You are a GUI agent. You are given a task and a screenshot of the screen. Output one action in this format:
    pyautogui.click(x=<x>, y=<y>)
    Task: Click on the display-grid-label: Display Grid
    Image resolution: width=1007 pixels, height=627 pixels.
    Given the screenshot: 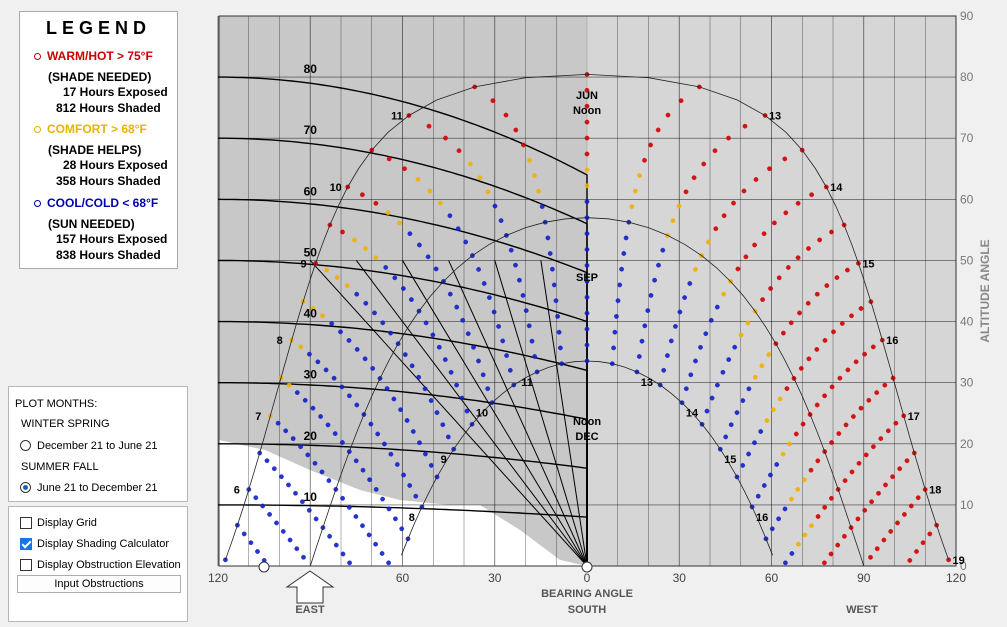 What is the action you would take?
    pyautogui.click(x=67, y=523)
    